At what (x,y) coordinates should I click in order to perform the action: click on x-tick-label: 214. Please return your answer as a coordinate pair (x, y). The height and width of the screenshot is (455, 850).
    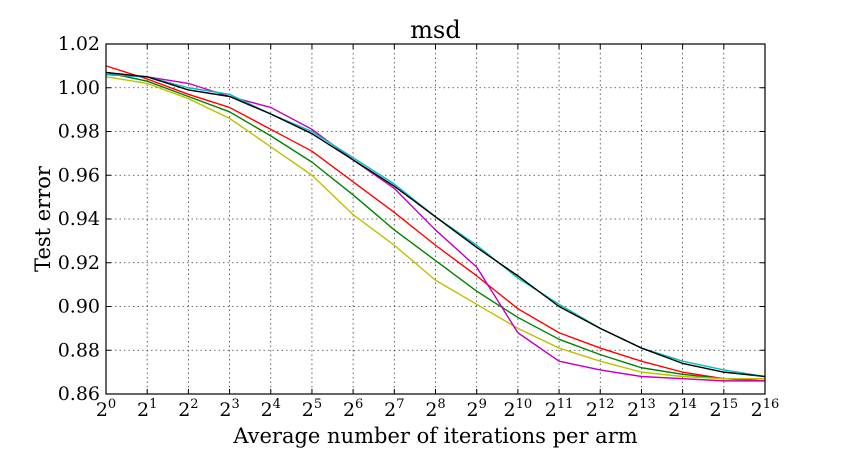
    Looking at the image, I should click on (682, 409).